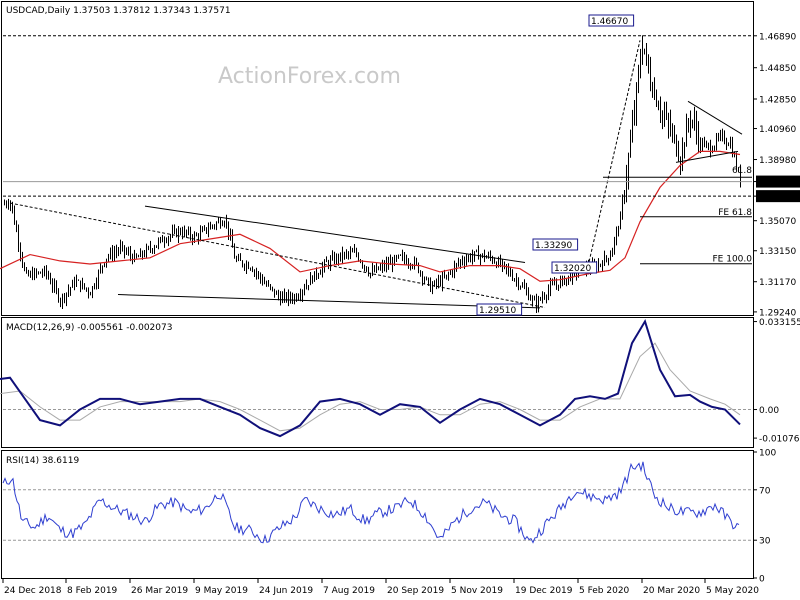 This screenshot has width=800, height=600. I want to click on rsi-header: RSI(14) 38.6119, so click(42, 461).